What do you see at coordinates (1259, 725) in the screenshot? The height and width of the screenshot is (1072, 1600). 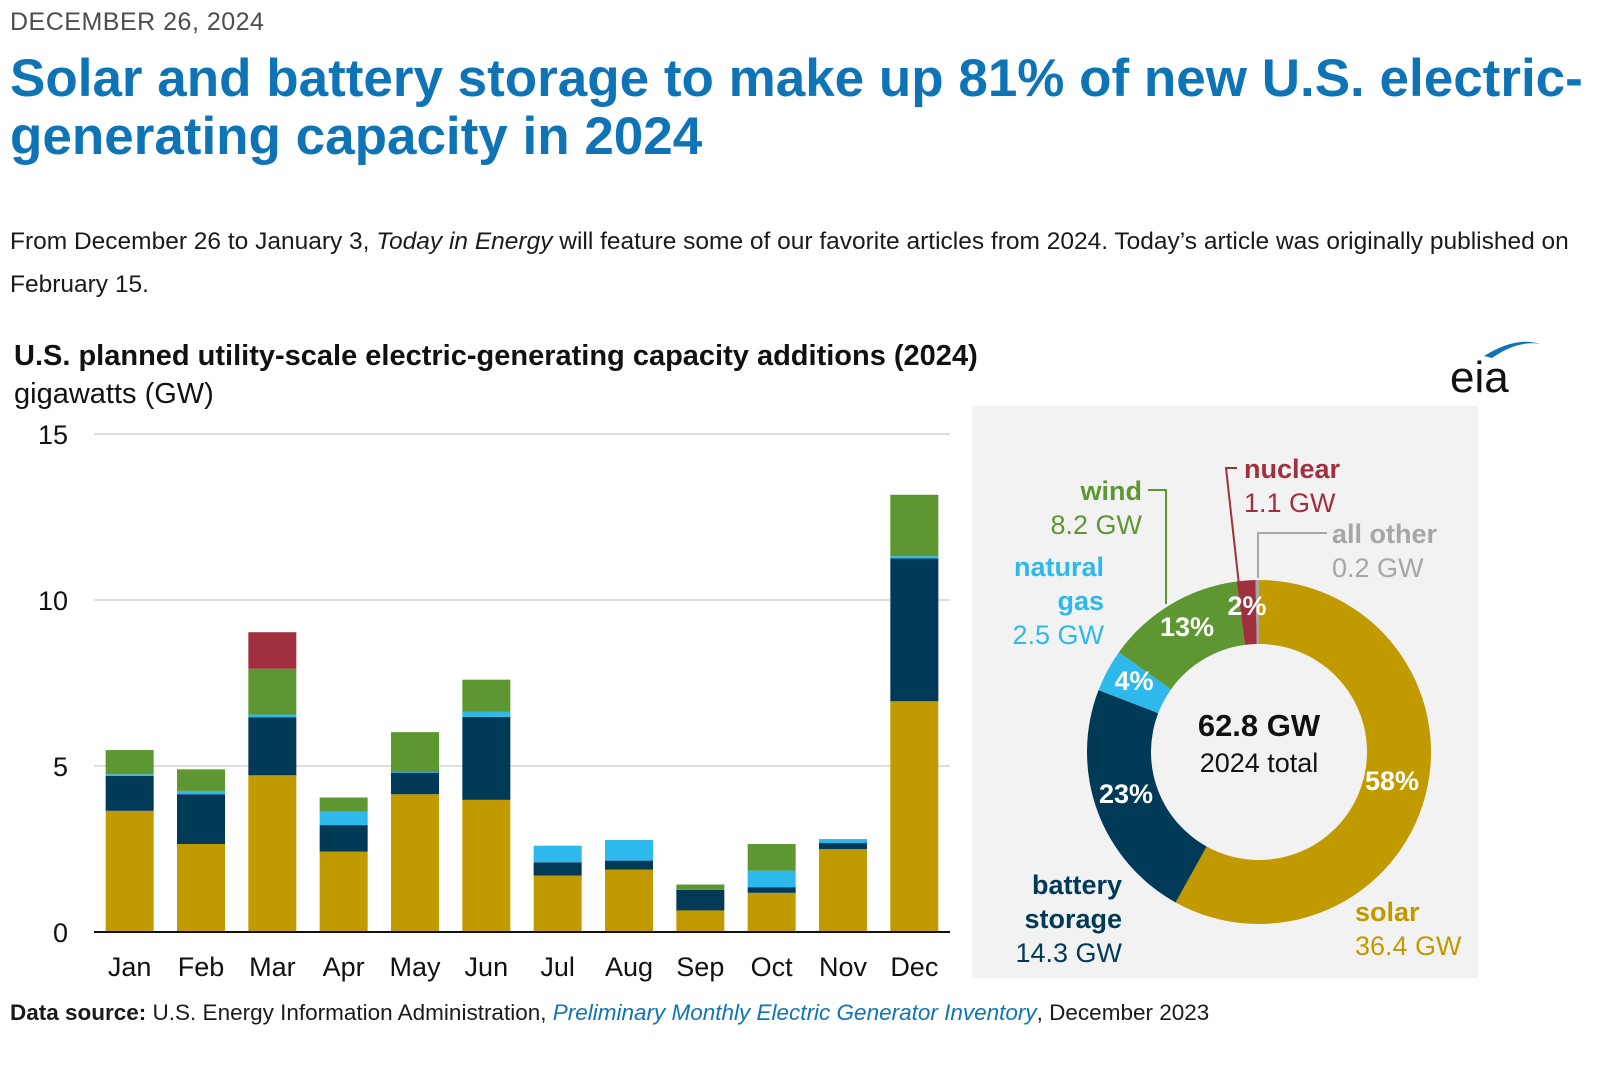 I see `donut-center-value: 62.8 GW` at bounding box center [1259, 725].